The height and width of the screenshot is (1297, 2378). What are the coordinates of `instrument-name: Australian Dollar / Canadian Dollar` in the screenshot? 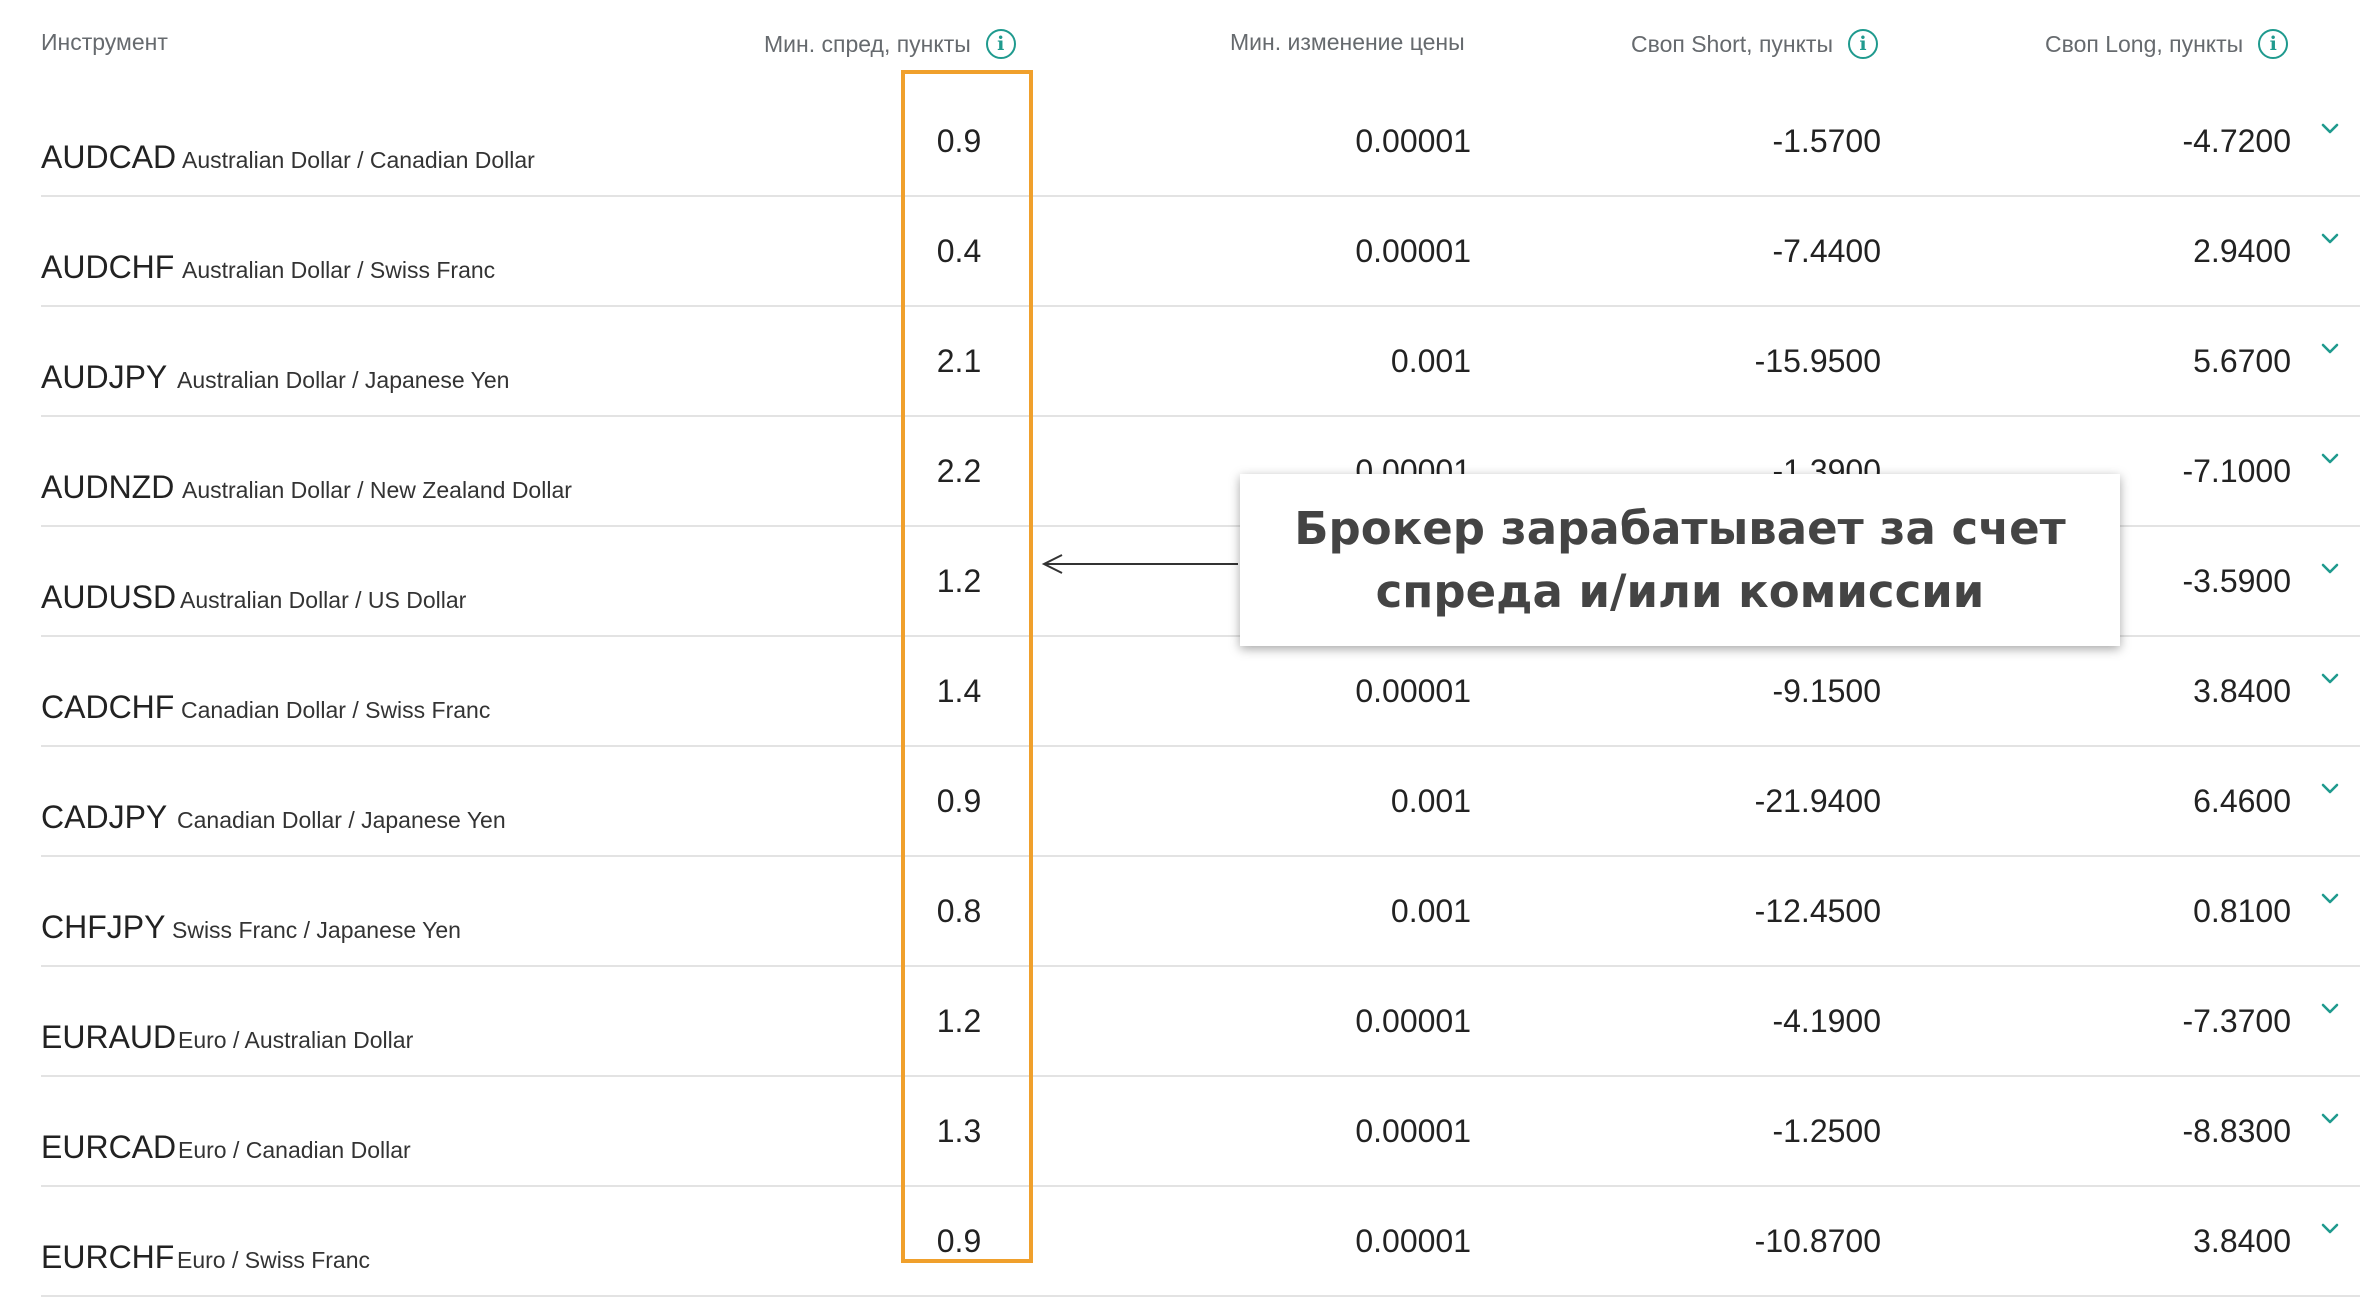 It's located at (358, 160).